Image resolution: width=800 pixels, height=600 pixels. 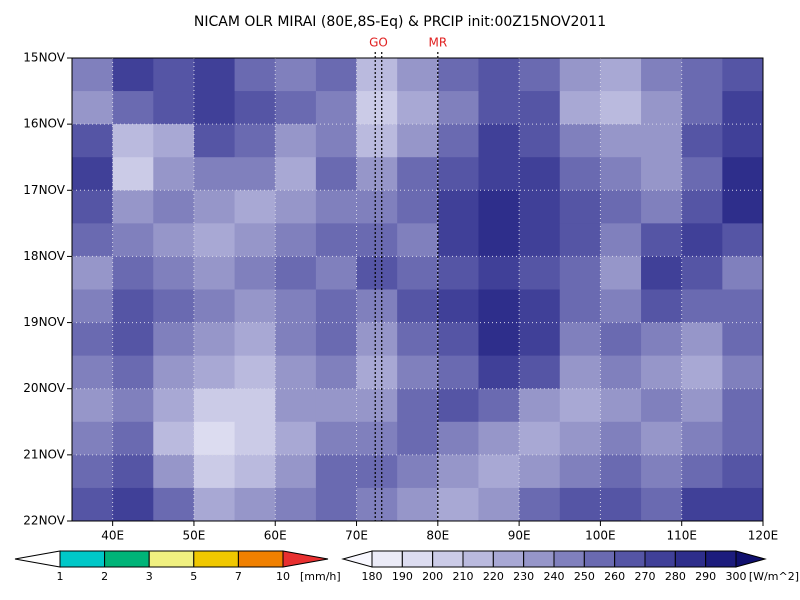 What do you see at coordinates (193, 576) in the screenshot?
I see `colorbar-label: 5` at bounding box center [193, 576].